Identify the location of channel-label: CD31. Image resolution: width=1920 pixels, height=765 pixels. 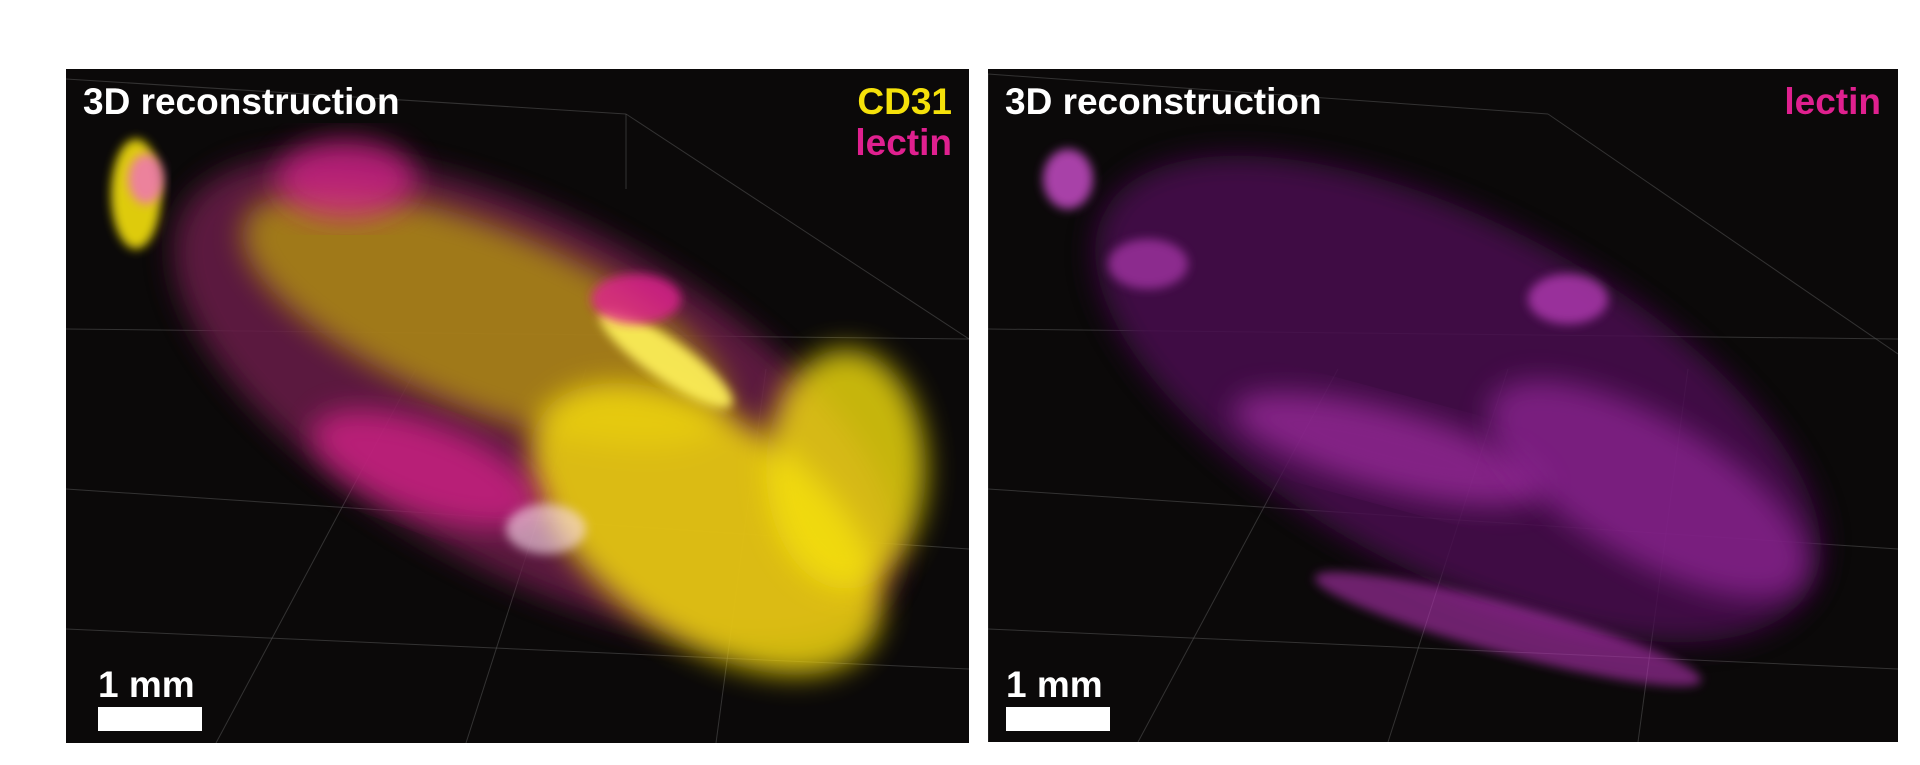
(904, 101).